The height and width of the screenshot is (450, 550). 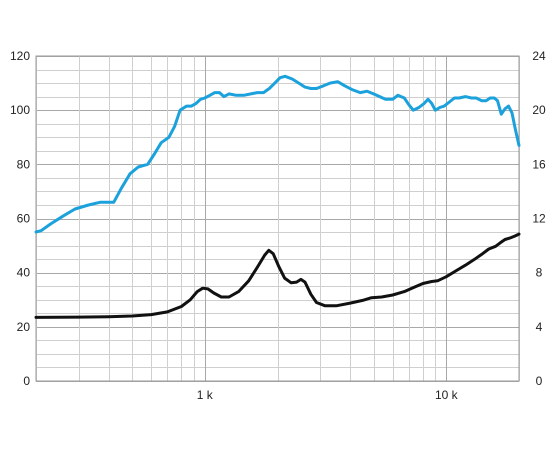 I want to click on y-right-tick-label: 12, so click(x=539, y=219).